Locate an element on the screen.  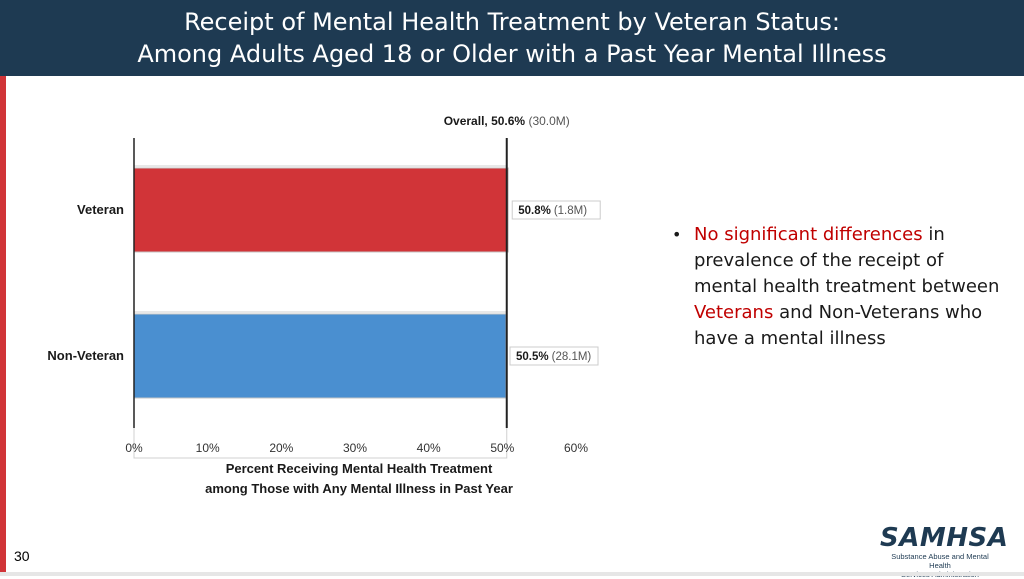
samhsa-logo-subtitle-line1: Substance Abuse and Mental Health is located at coordinates (940, 561).